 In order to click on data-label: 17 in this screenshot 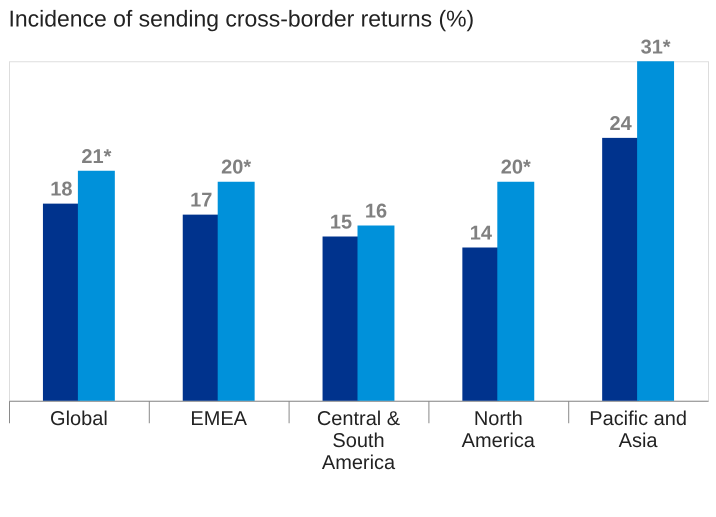, I will do `click(201, 201)`.